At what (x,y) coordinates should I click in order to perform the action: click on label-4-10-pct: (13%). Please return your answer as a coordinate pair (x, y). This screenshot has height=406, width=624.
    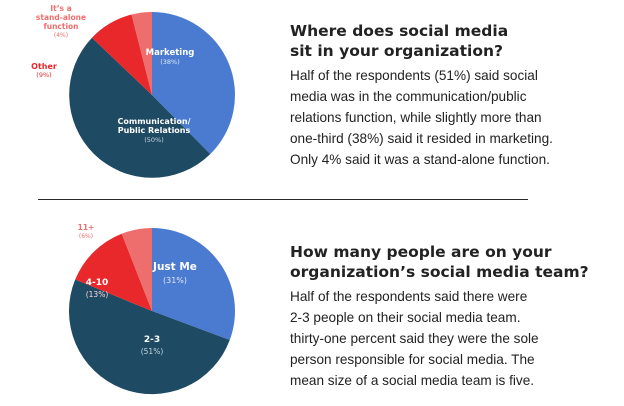
    Looking at the image, I should click on (97, 294).